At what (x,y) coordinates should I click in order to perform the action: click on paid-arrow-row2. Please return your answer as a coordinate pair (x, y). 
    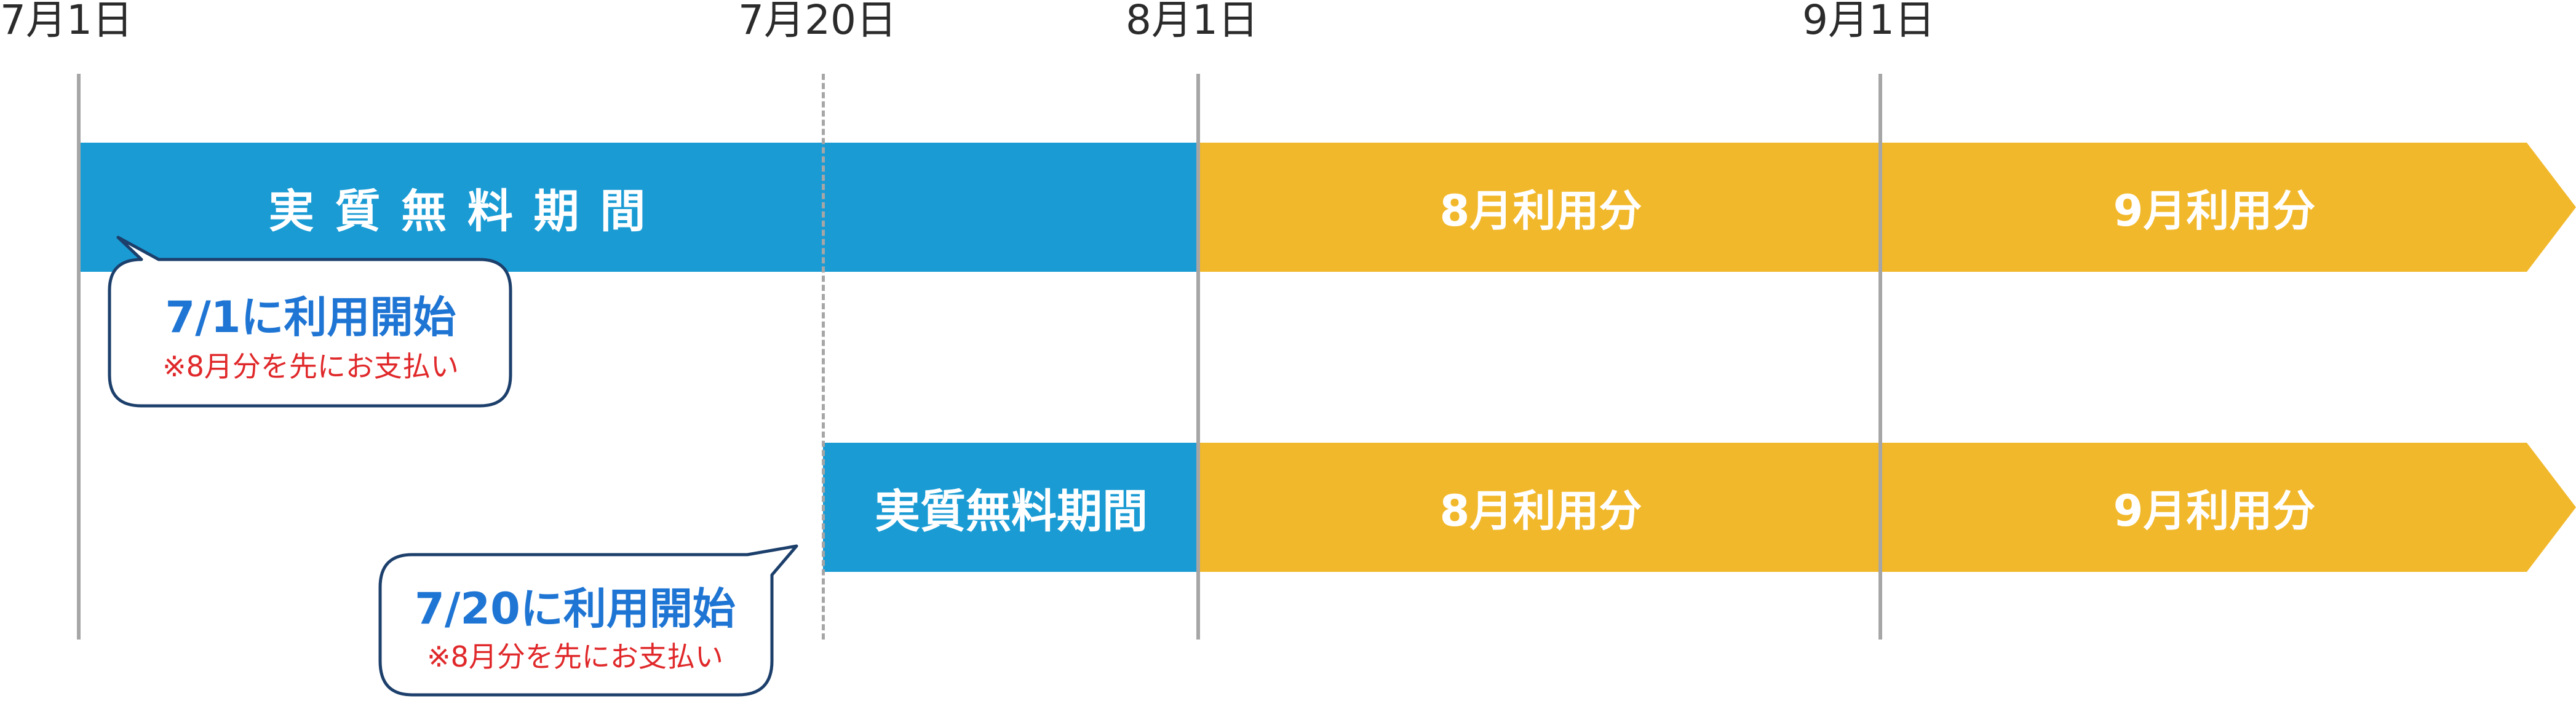
    Looking at the image, I should click on (1887, 508).